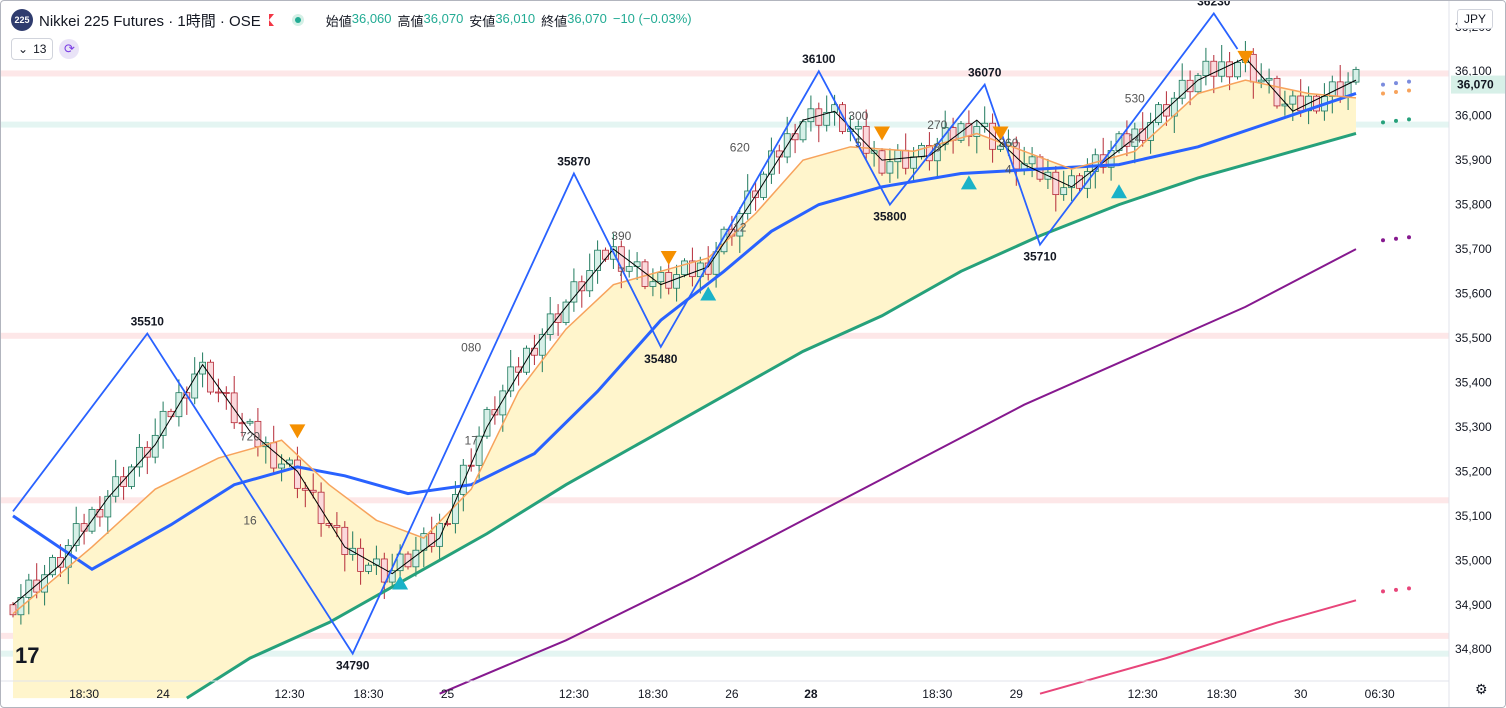  I want to click on symbol-badge: 225, so click(22, 20).